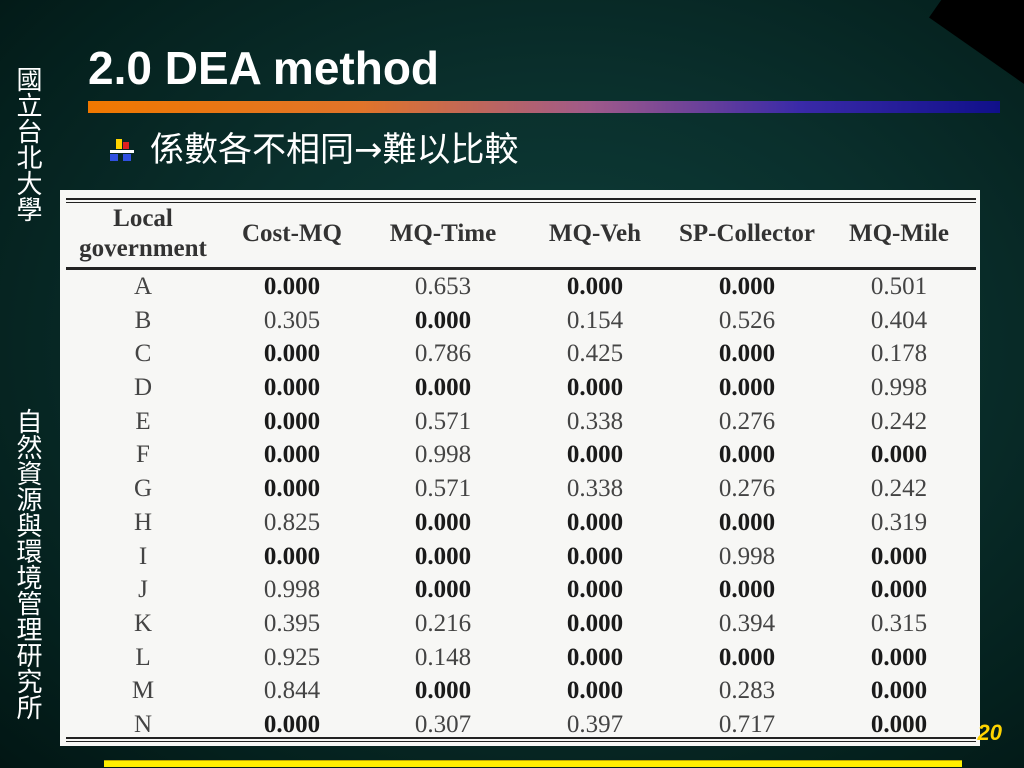 This screenshot has height=768, width=1024. I want to click on row-label: H, so click(143, 522).